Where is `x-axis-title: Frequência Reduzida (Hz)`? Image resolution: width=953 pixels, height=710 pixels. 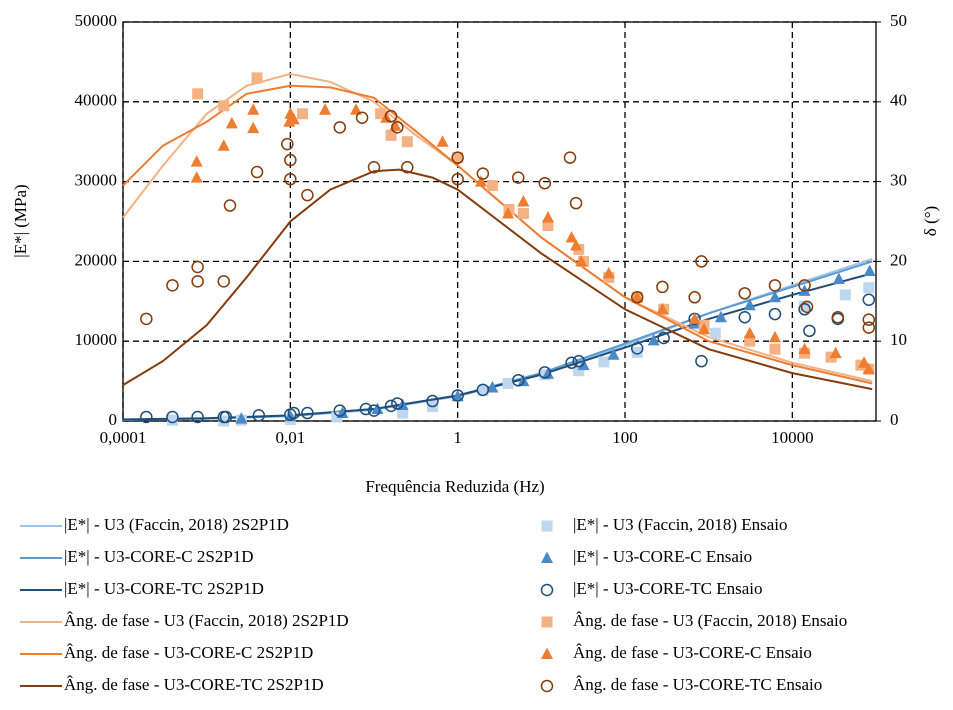
x-axis-title: Frequência Reduzida (Hz) is located at coordinates (454, 486).